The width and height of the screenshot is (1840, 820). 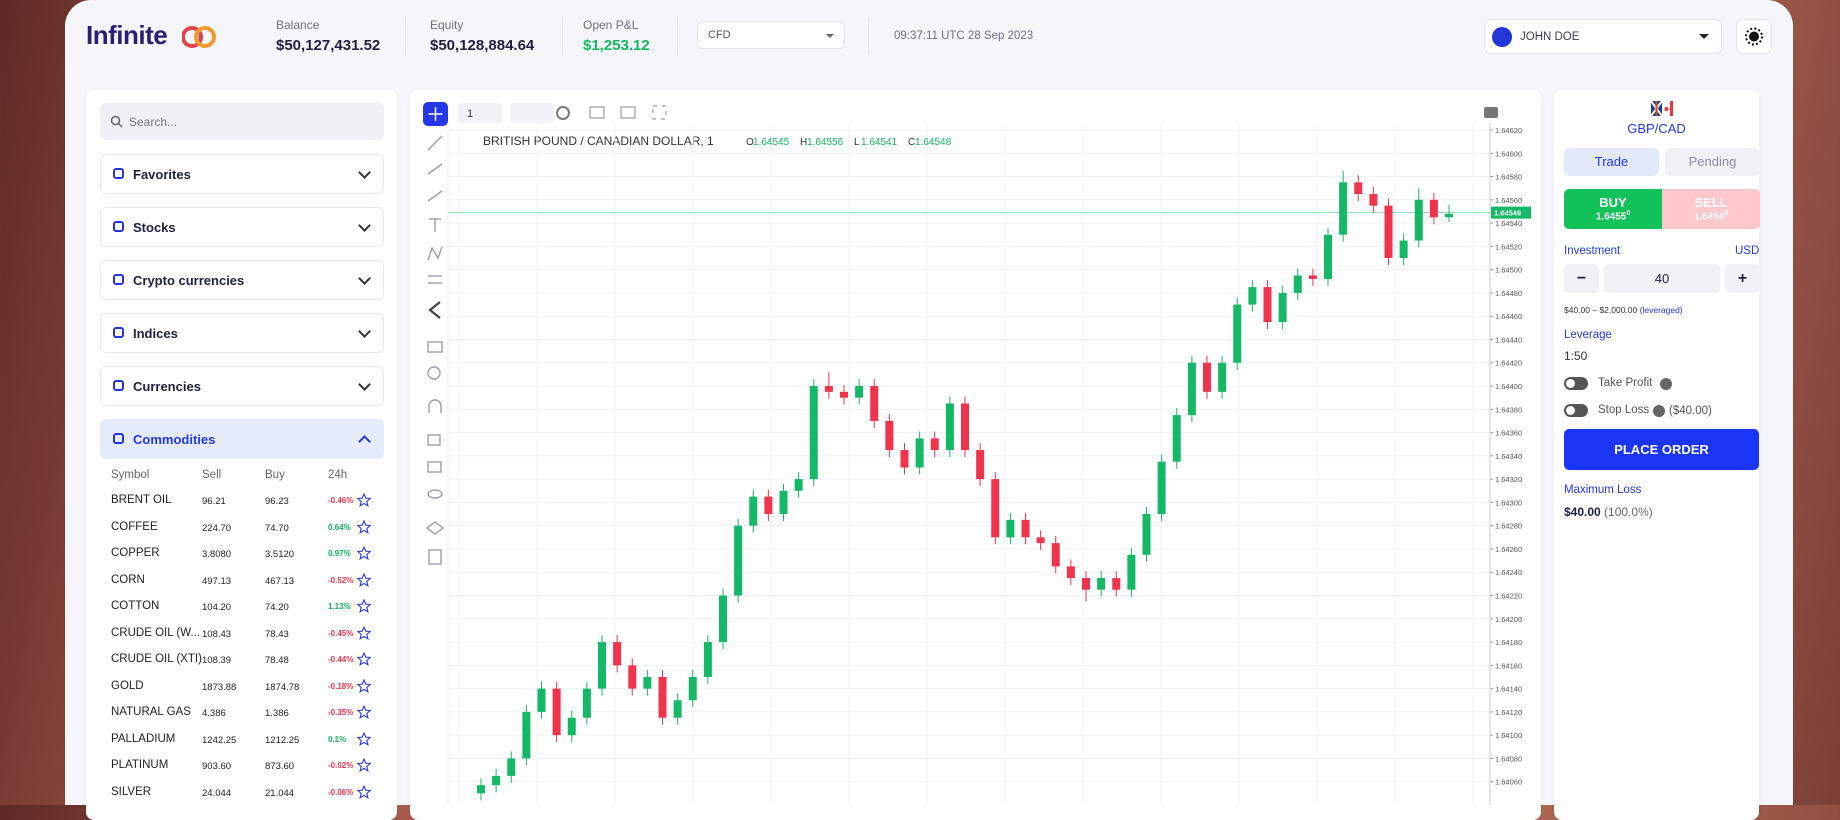 I want to click on group-title: Indices, so click(x=155, y=333).